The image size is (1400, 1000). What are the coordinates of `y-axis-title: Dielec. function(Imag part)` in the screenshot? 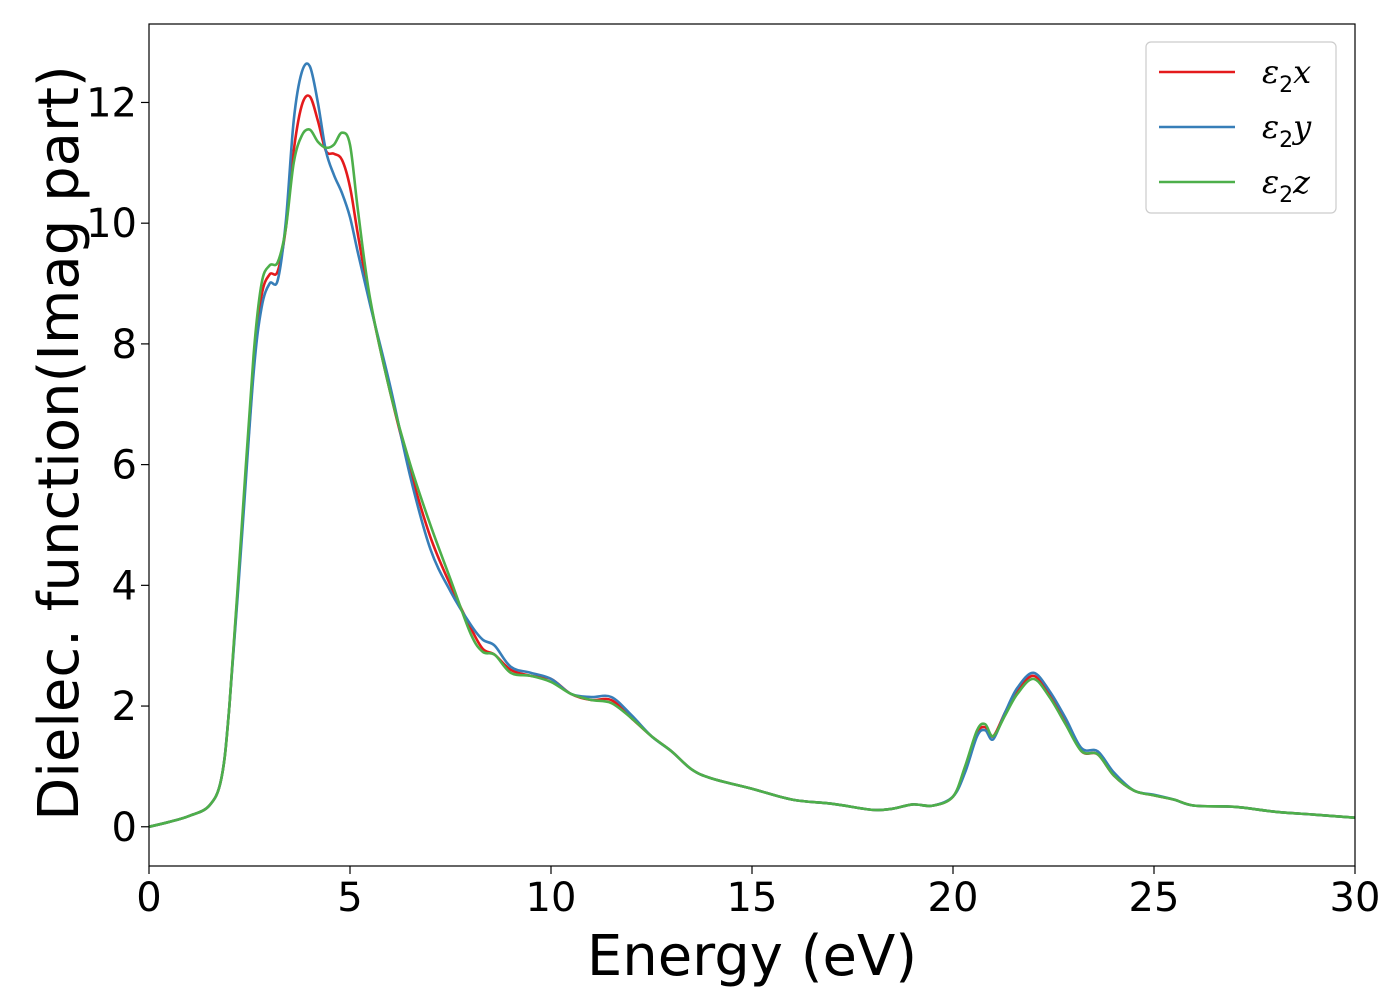 It's located at (59, 443).